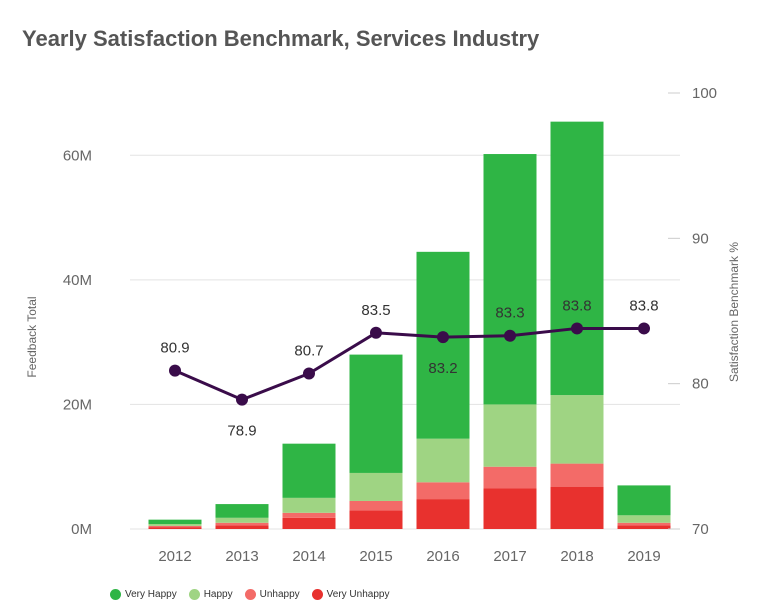  I want to click on y-left-tick-label: 0M, so click(81, 529).